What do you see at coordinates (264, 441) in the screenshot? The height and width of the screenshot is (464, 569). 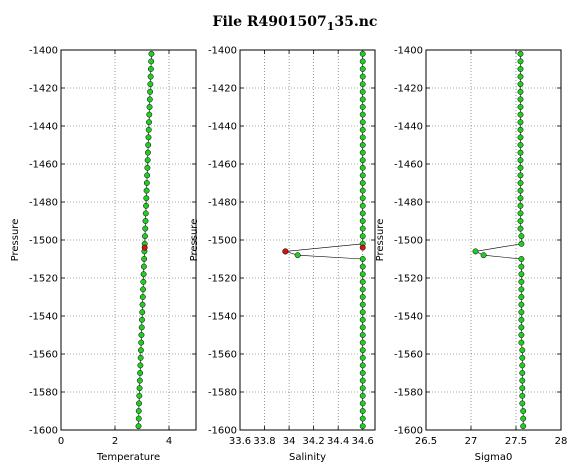 I see `x-tick-label: 33.8` at bounding box center [264, 441].